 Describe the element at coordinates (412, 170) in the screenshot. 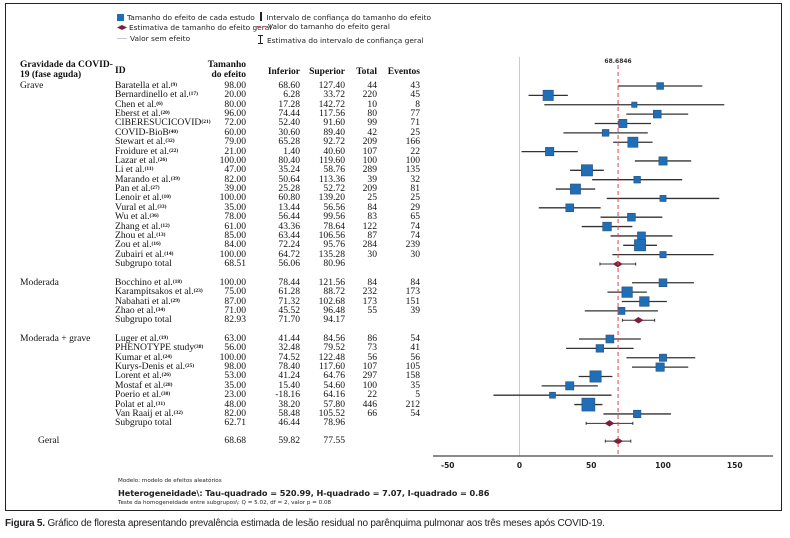

I see `events-value: 135` at that location.